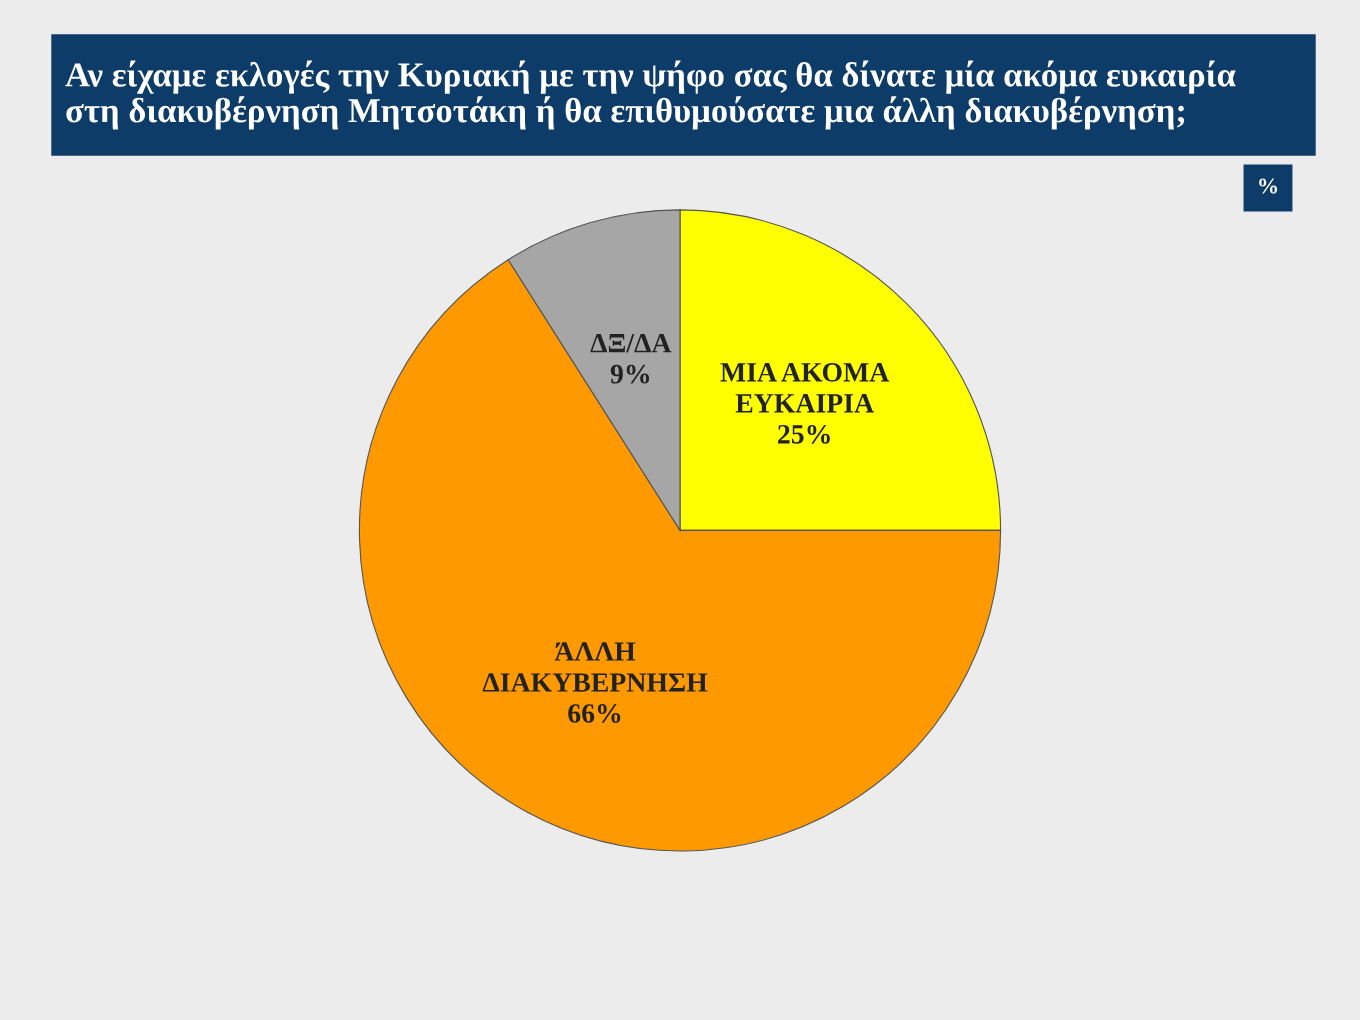 This screenshot has width=1360, height=1020. I want to click on data-label: 25%, so click(804, 434).